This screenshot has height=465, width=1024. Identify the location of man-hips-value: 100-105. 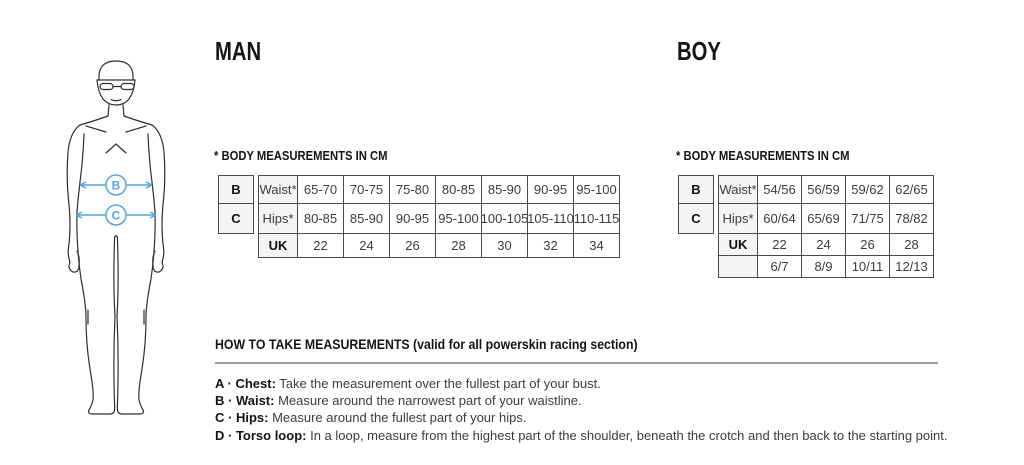
(505, 219).